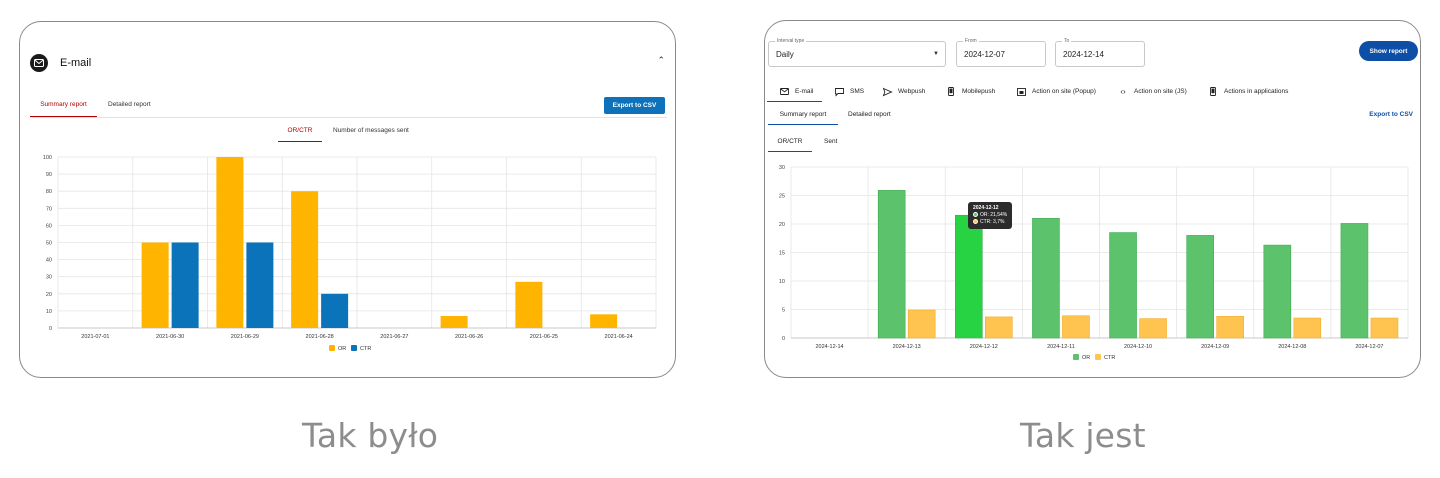 The width and height of the screenshot is (1440, 478). I want to click on tab-sms-label: SMS, so click(857, 91).